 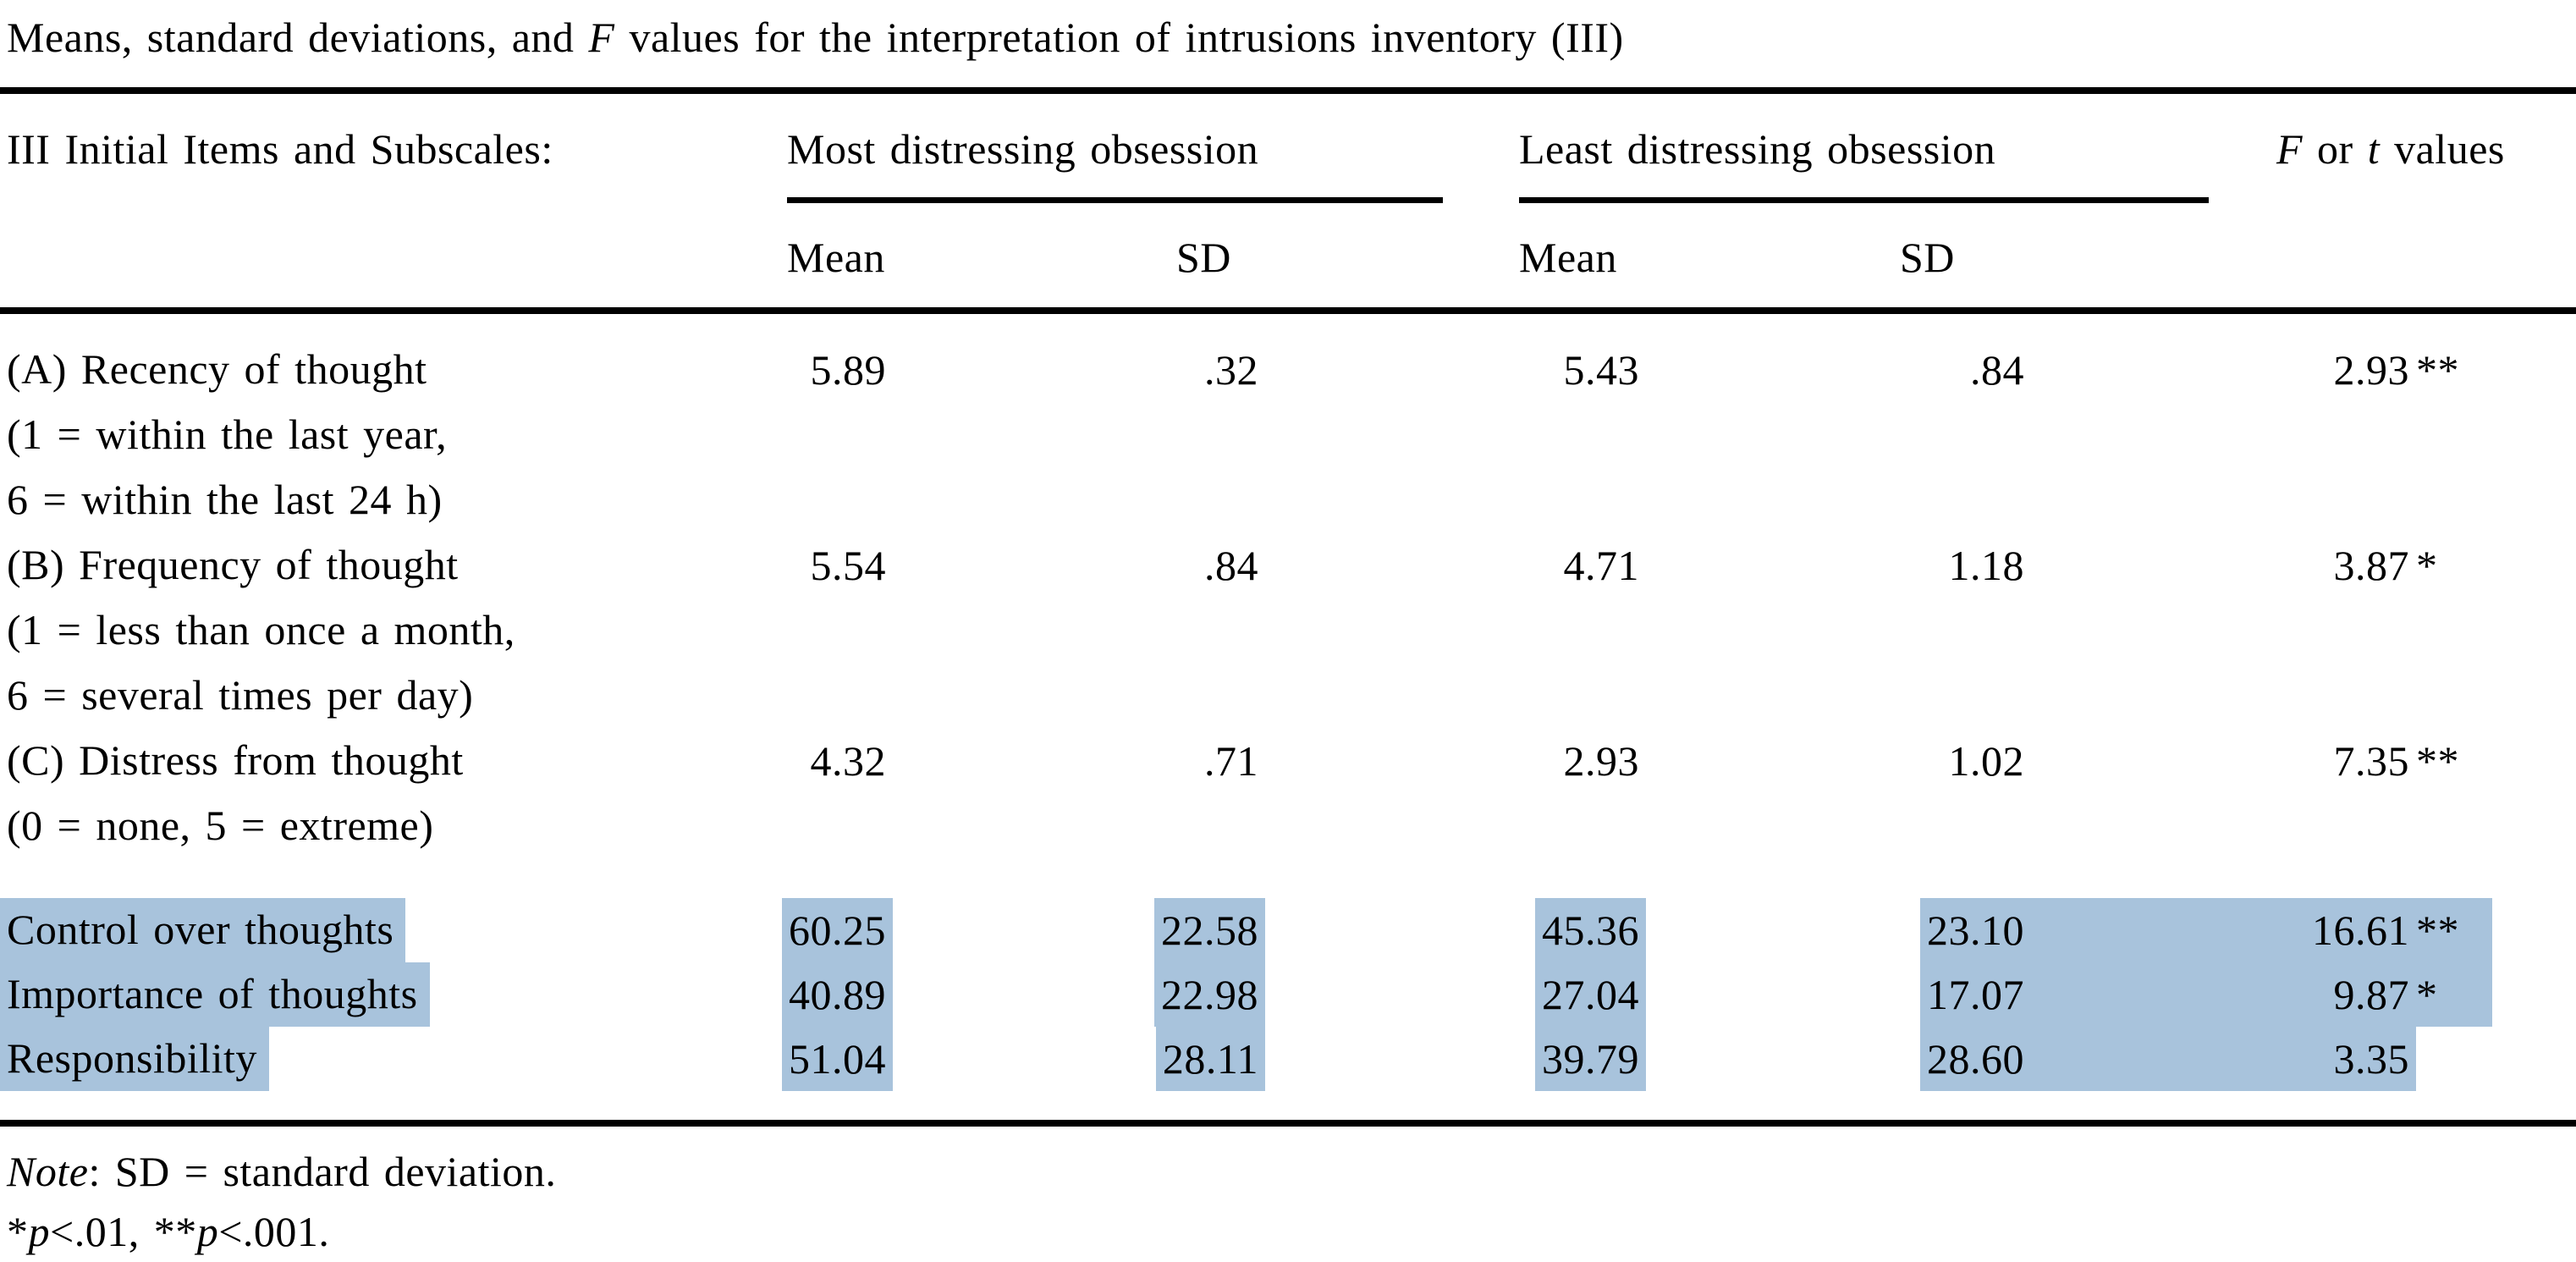 What do you see at coordinates (2261, 370) in the screenshot?
I see `cell-f-value: 2.93 **` at bounding box center [2261, 370].